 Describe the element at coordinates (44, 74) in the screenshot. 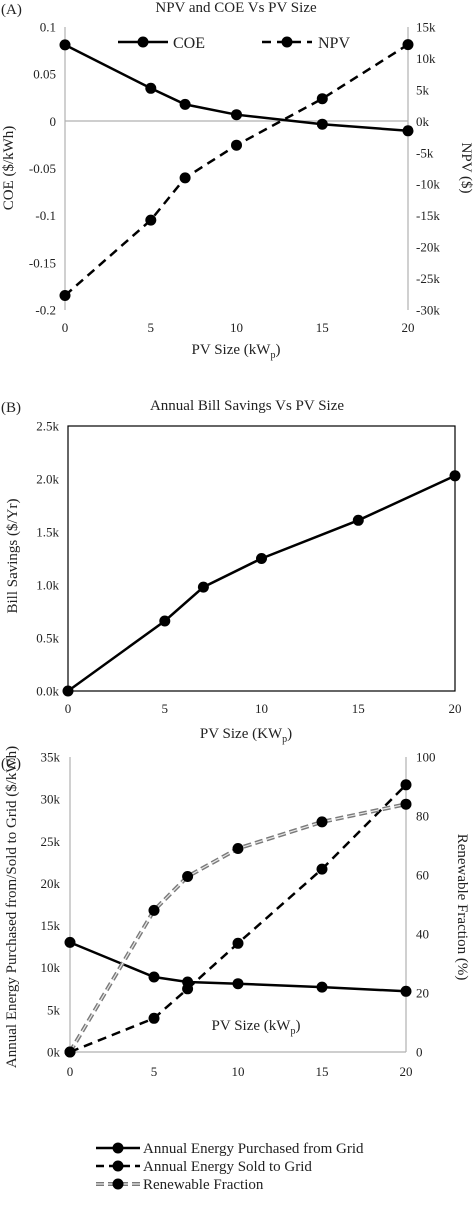

I see `panel-a-y-tick-1: 0.05` at that location.